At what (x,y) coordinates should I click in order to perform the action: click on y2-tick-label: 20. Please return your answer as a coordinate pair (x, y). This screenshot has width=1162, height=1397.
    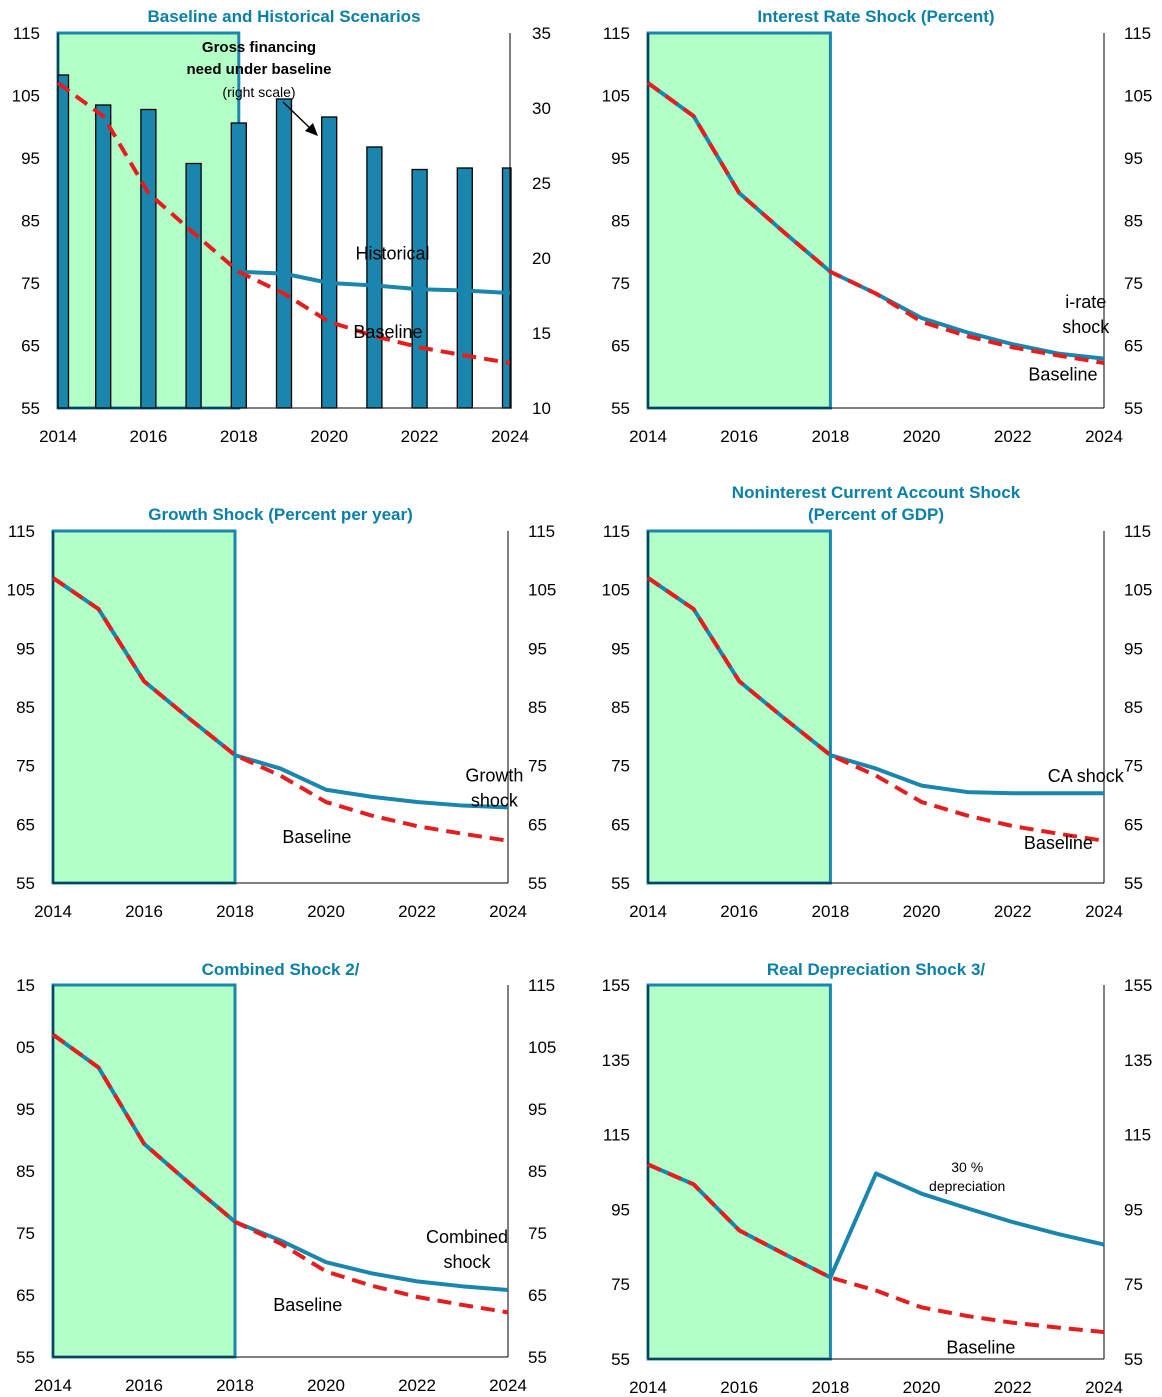
    Looking at the image, I should click on (541, 258).